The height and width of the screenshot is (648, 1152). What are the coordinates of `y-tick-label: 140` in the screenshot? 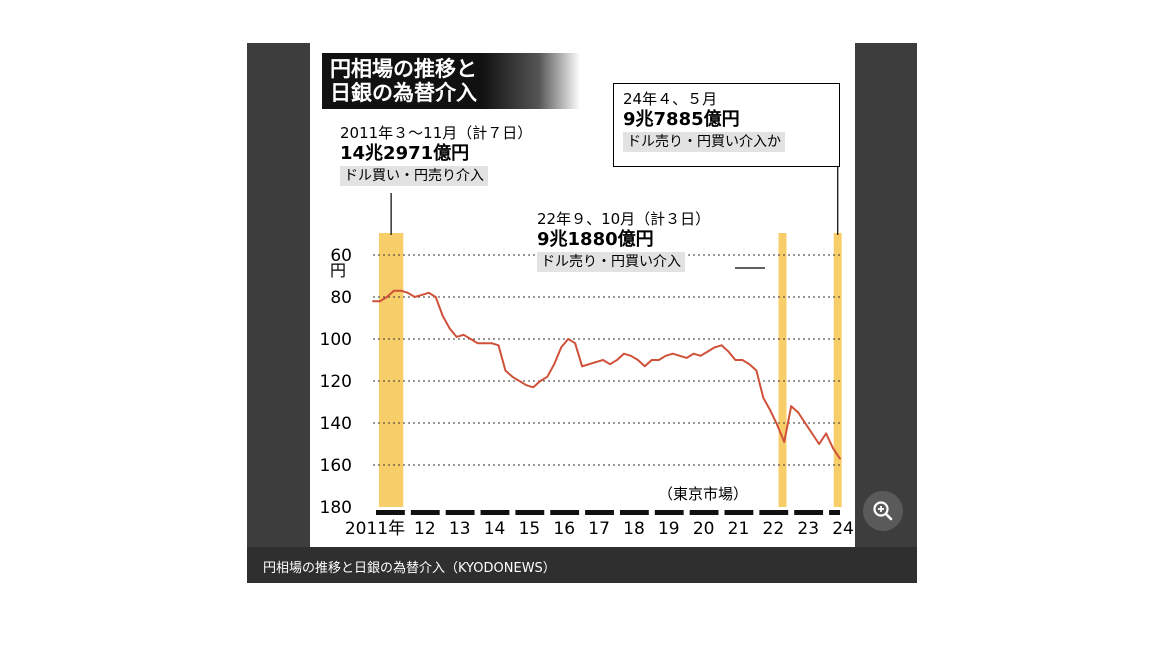 It's located at (336, 424).